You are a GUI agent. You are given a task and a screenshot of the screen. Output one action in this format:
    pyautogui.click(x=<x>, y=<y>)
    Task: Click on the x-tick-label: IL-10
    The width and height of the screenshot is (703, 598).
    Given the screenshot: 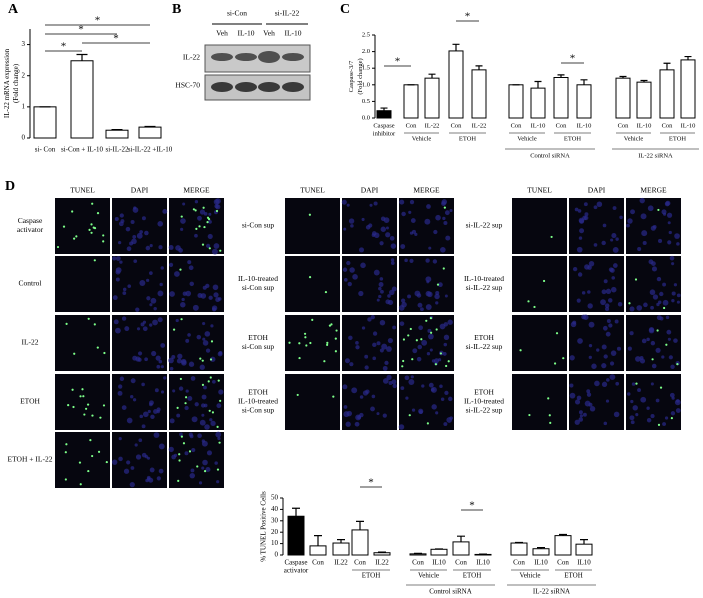 What is the action you would take?
    pyautogui.click(x=584, y=125)
    